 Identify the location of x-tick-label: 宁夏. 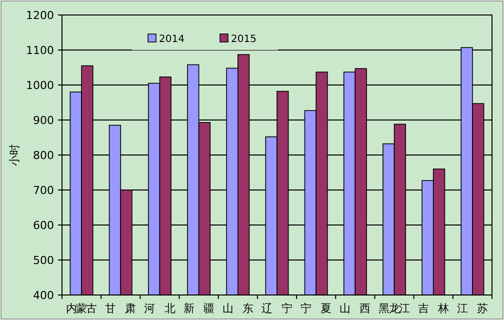
(316, 308).